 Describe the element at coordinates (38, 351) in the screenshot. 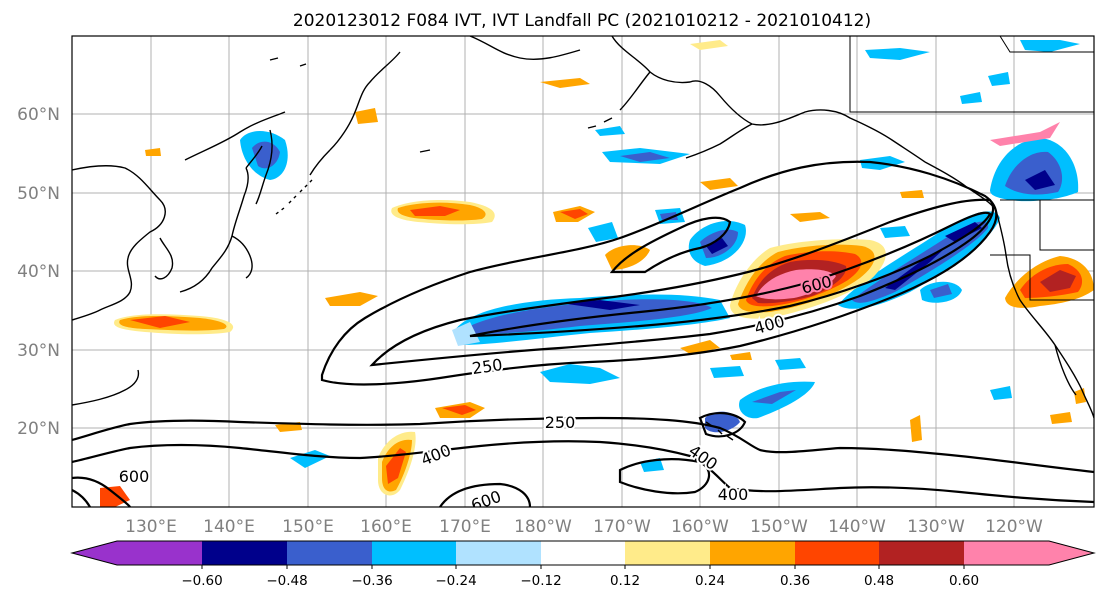

I see `lat-label: 30°N` at that location.